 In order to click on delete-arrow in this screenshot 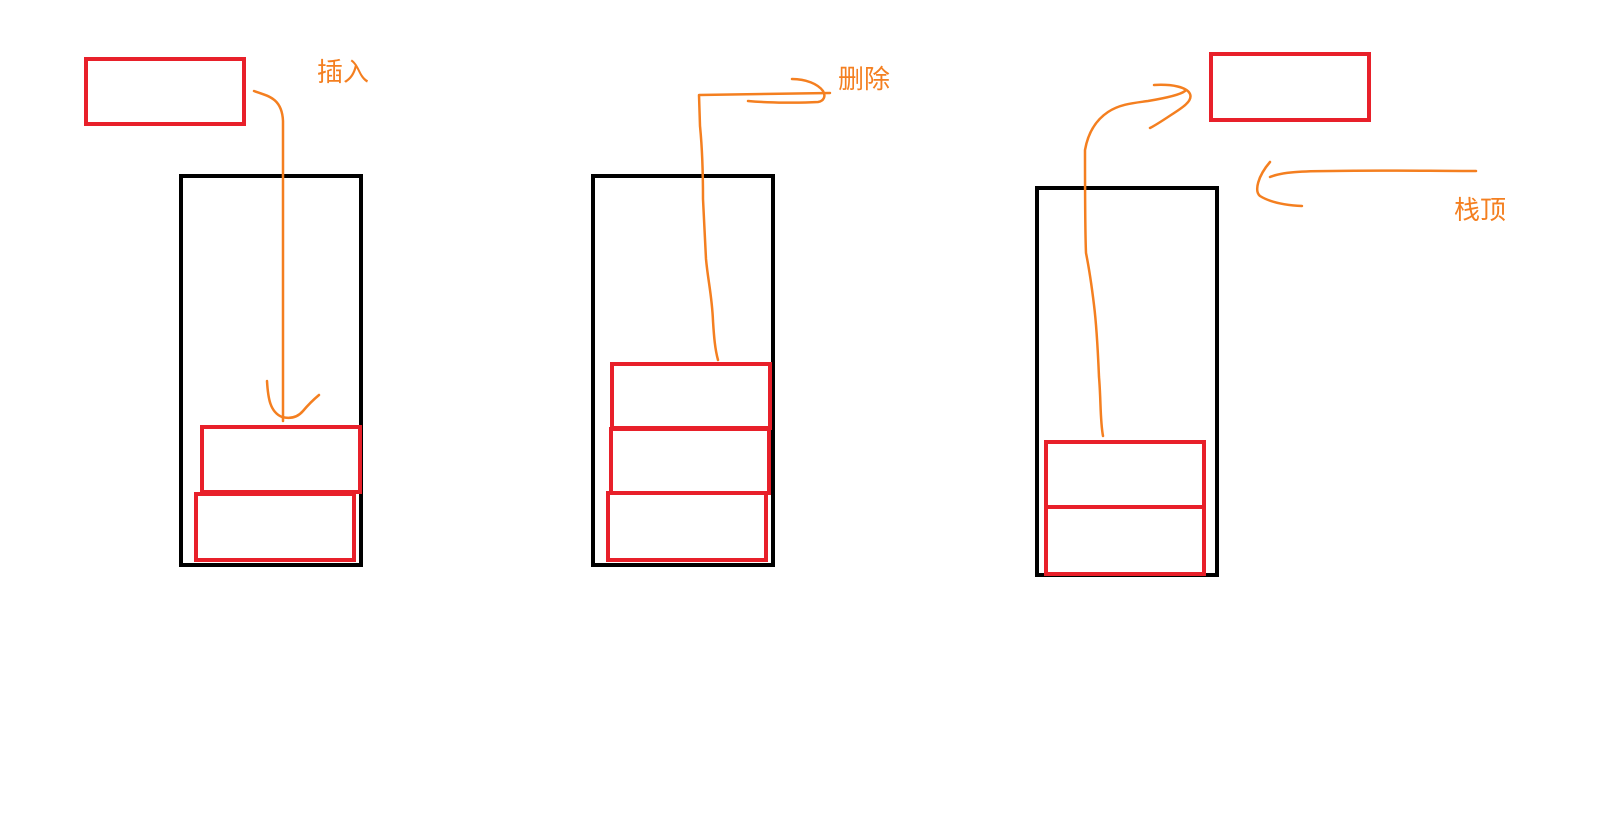, I will do `click(764, 226)`.